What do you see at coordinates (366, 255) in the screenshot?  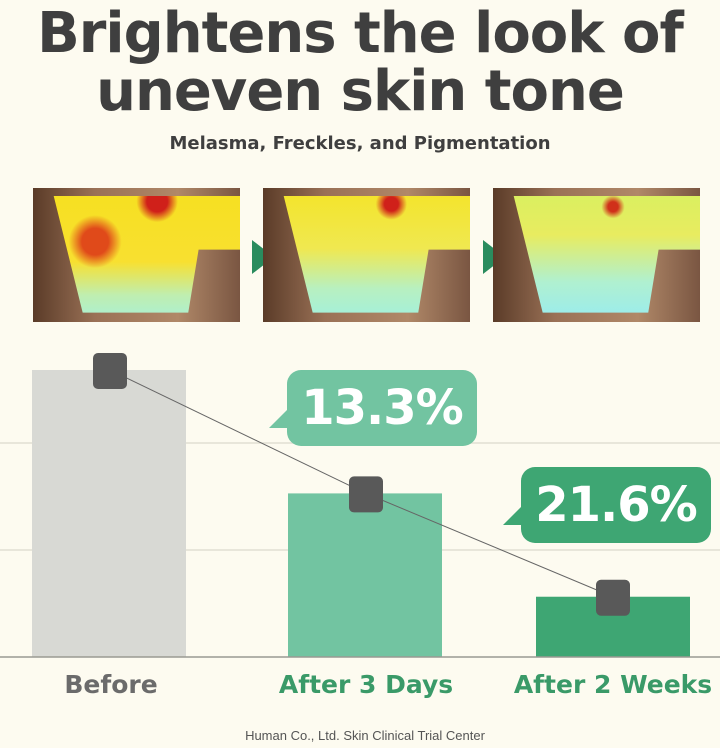 I see `photo-after-3-days` at bounding box center [366, 255].